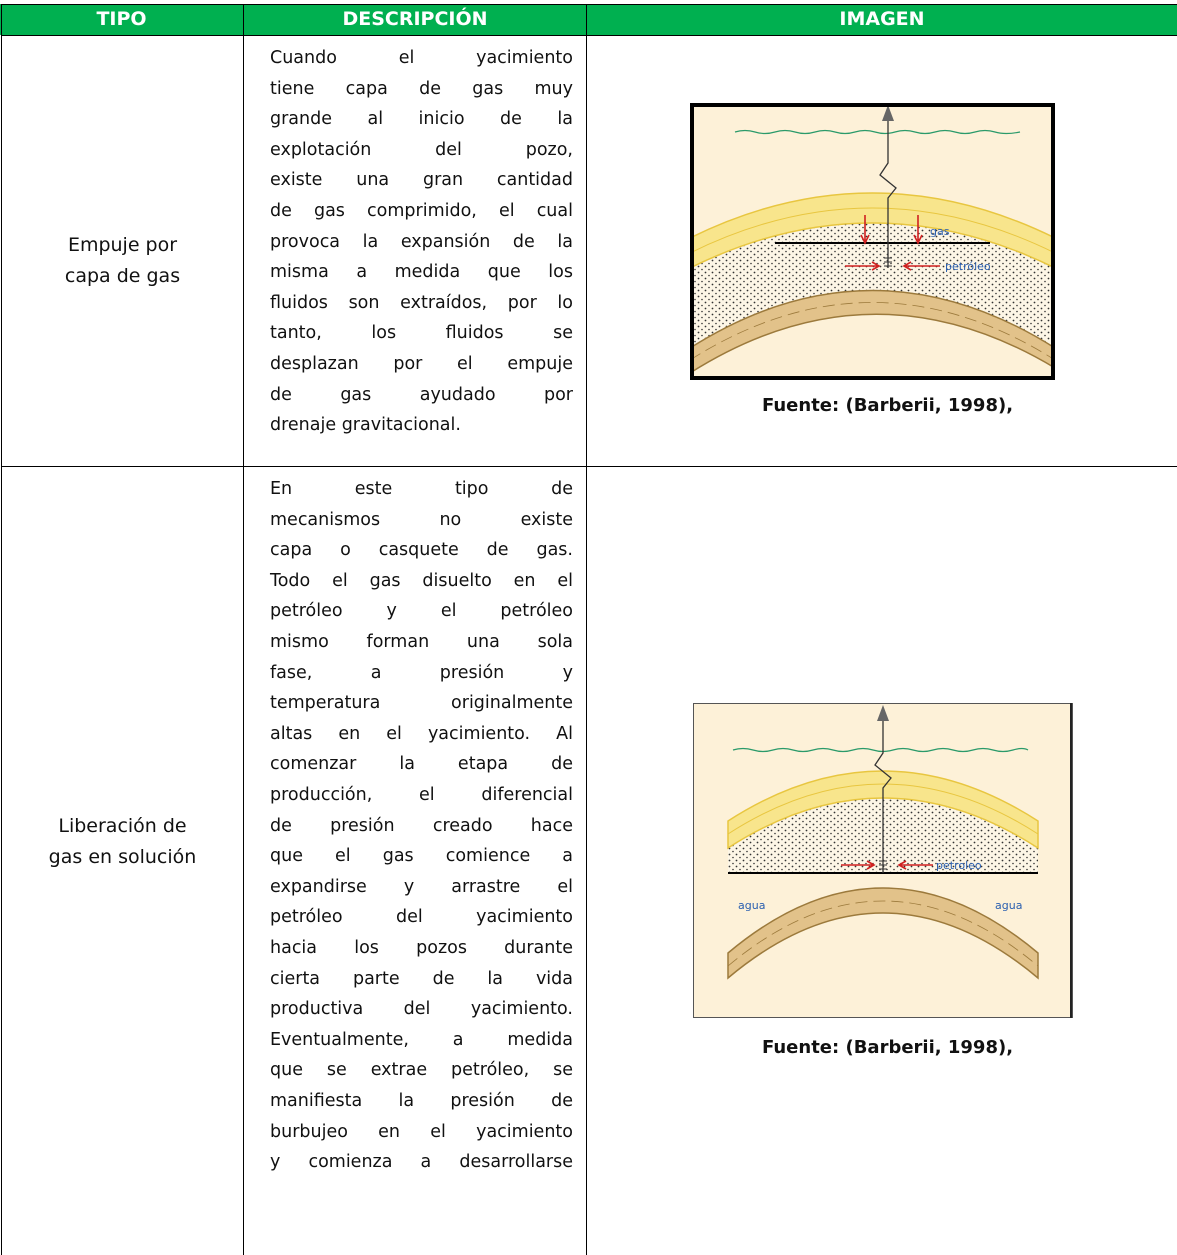  Describe the element at coordinates (421, 364) in the screenshot. I see `description-line: desplazan por el empuje` at that location.